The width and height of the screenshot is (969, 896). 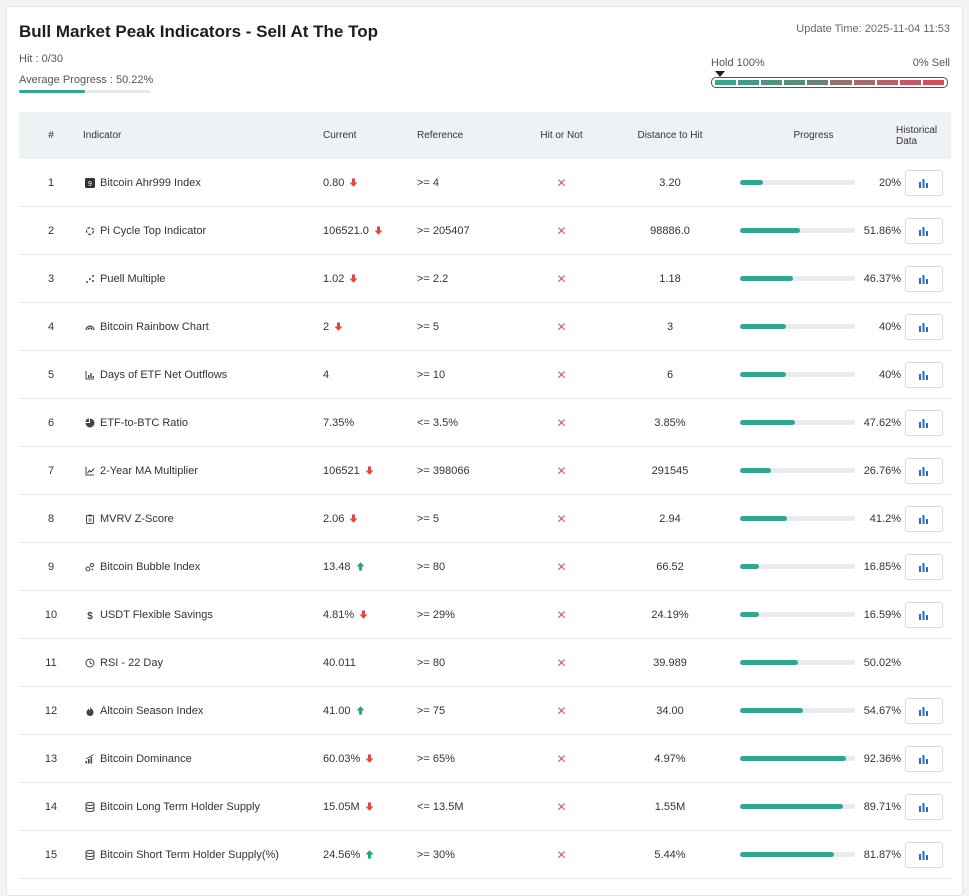 I want to click on scatter-icon, so click(x=90, y=279).